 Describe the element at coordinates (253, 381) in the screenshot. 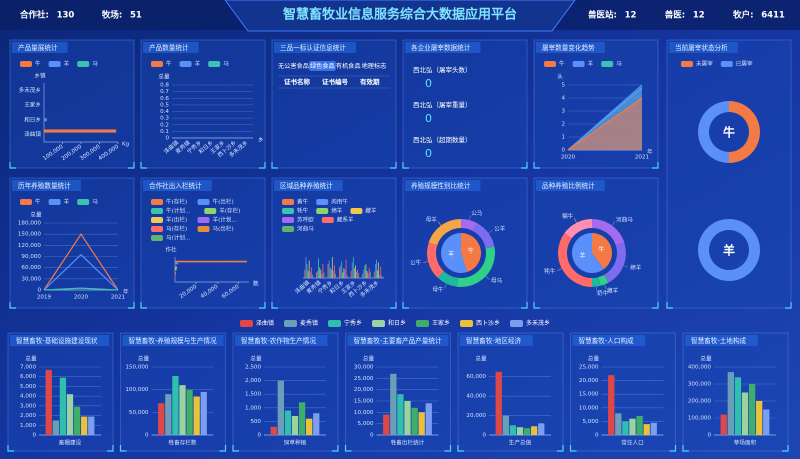

I see `y-tick-label: 2,000` at that location.